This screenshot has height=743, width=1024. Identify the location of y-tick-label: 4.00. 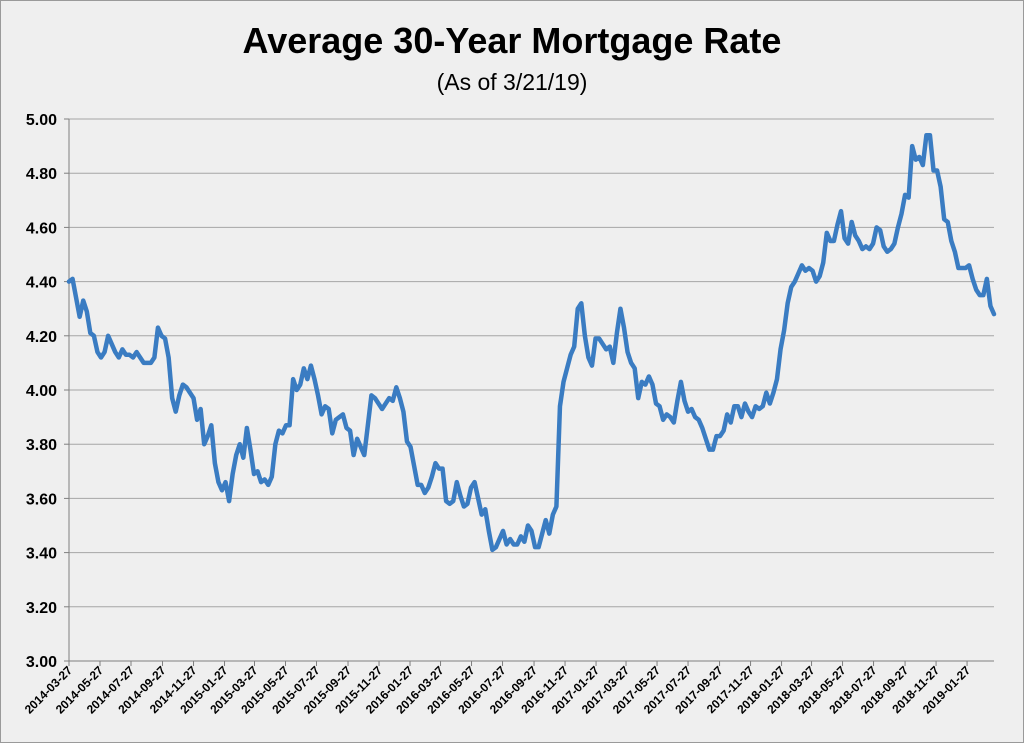
(41, 391).